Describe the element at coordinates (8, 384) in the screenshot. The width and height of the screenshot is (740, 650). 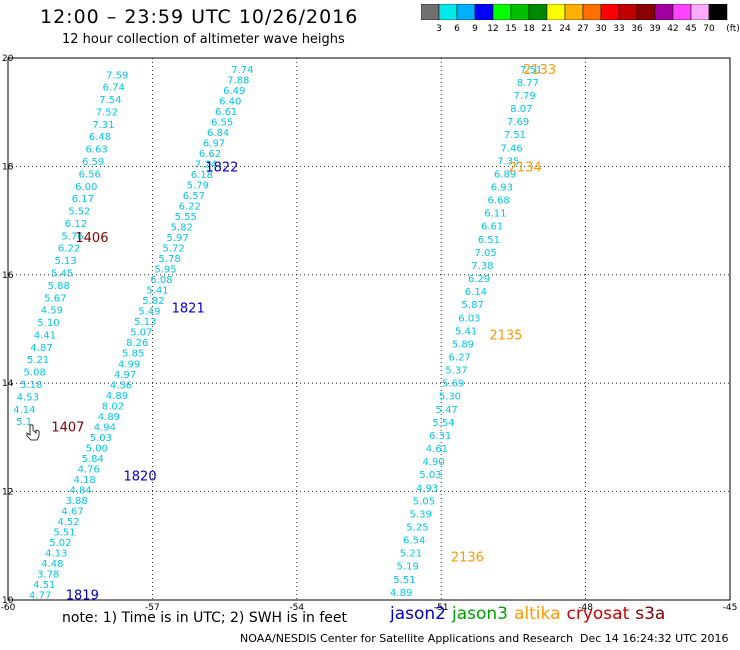
I see `latitude-tick-label: 14` at that location.